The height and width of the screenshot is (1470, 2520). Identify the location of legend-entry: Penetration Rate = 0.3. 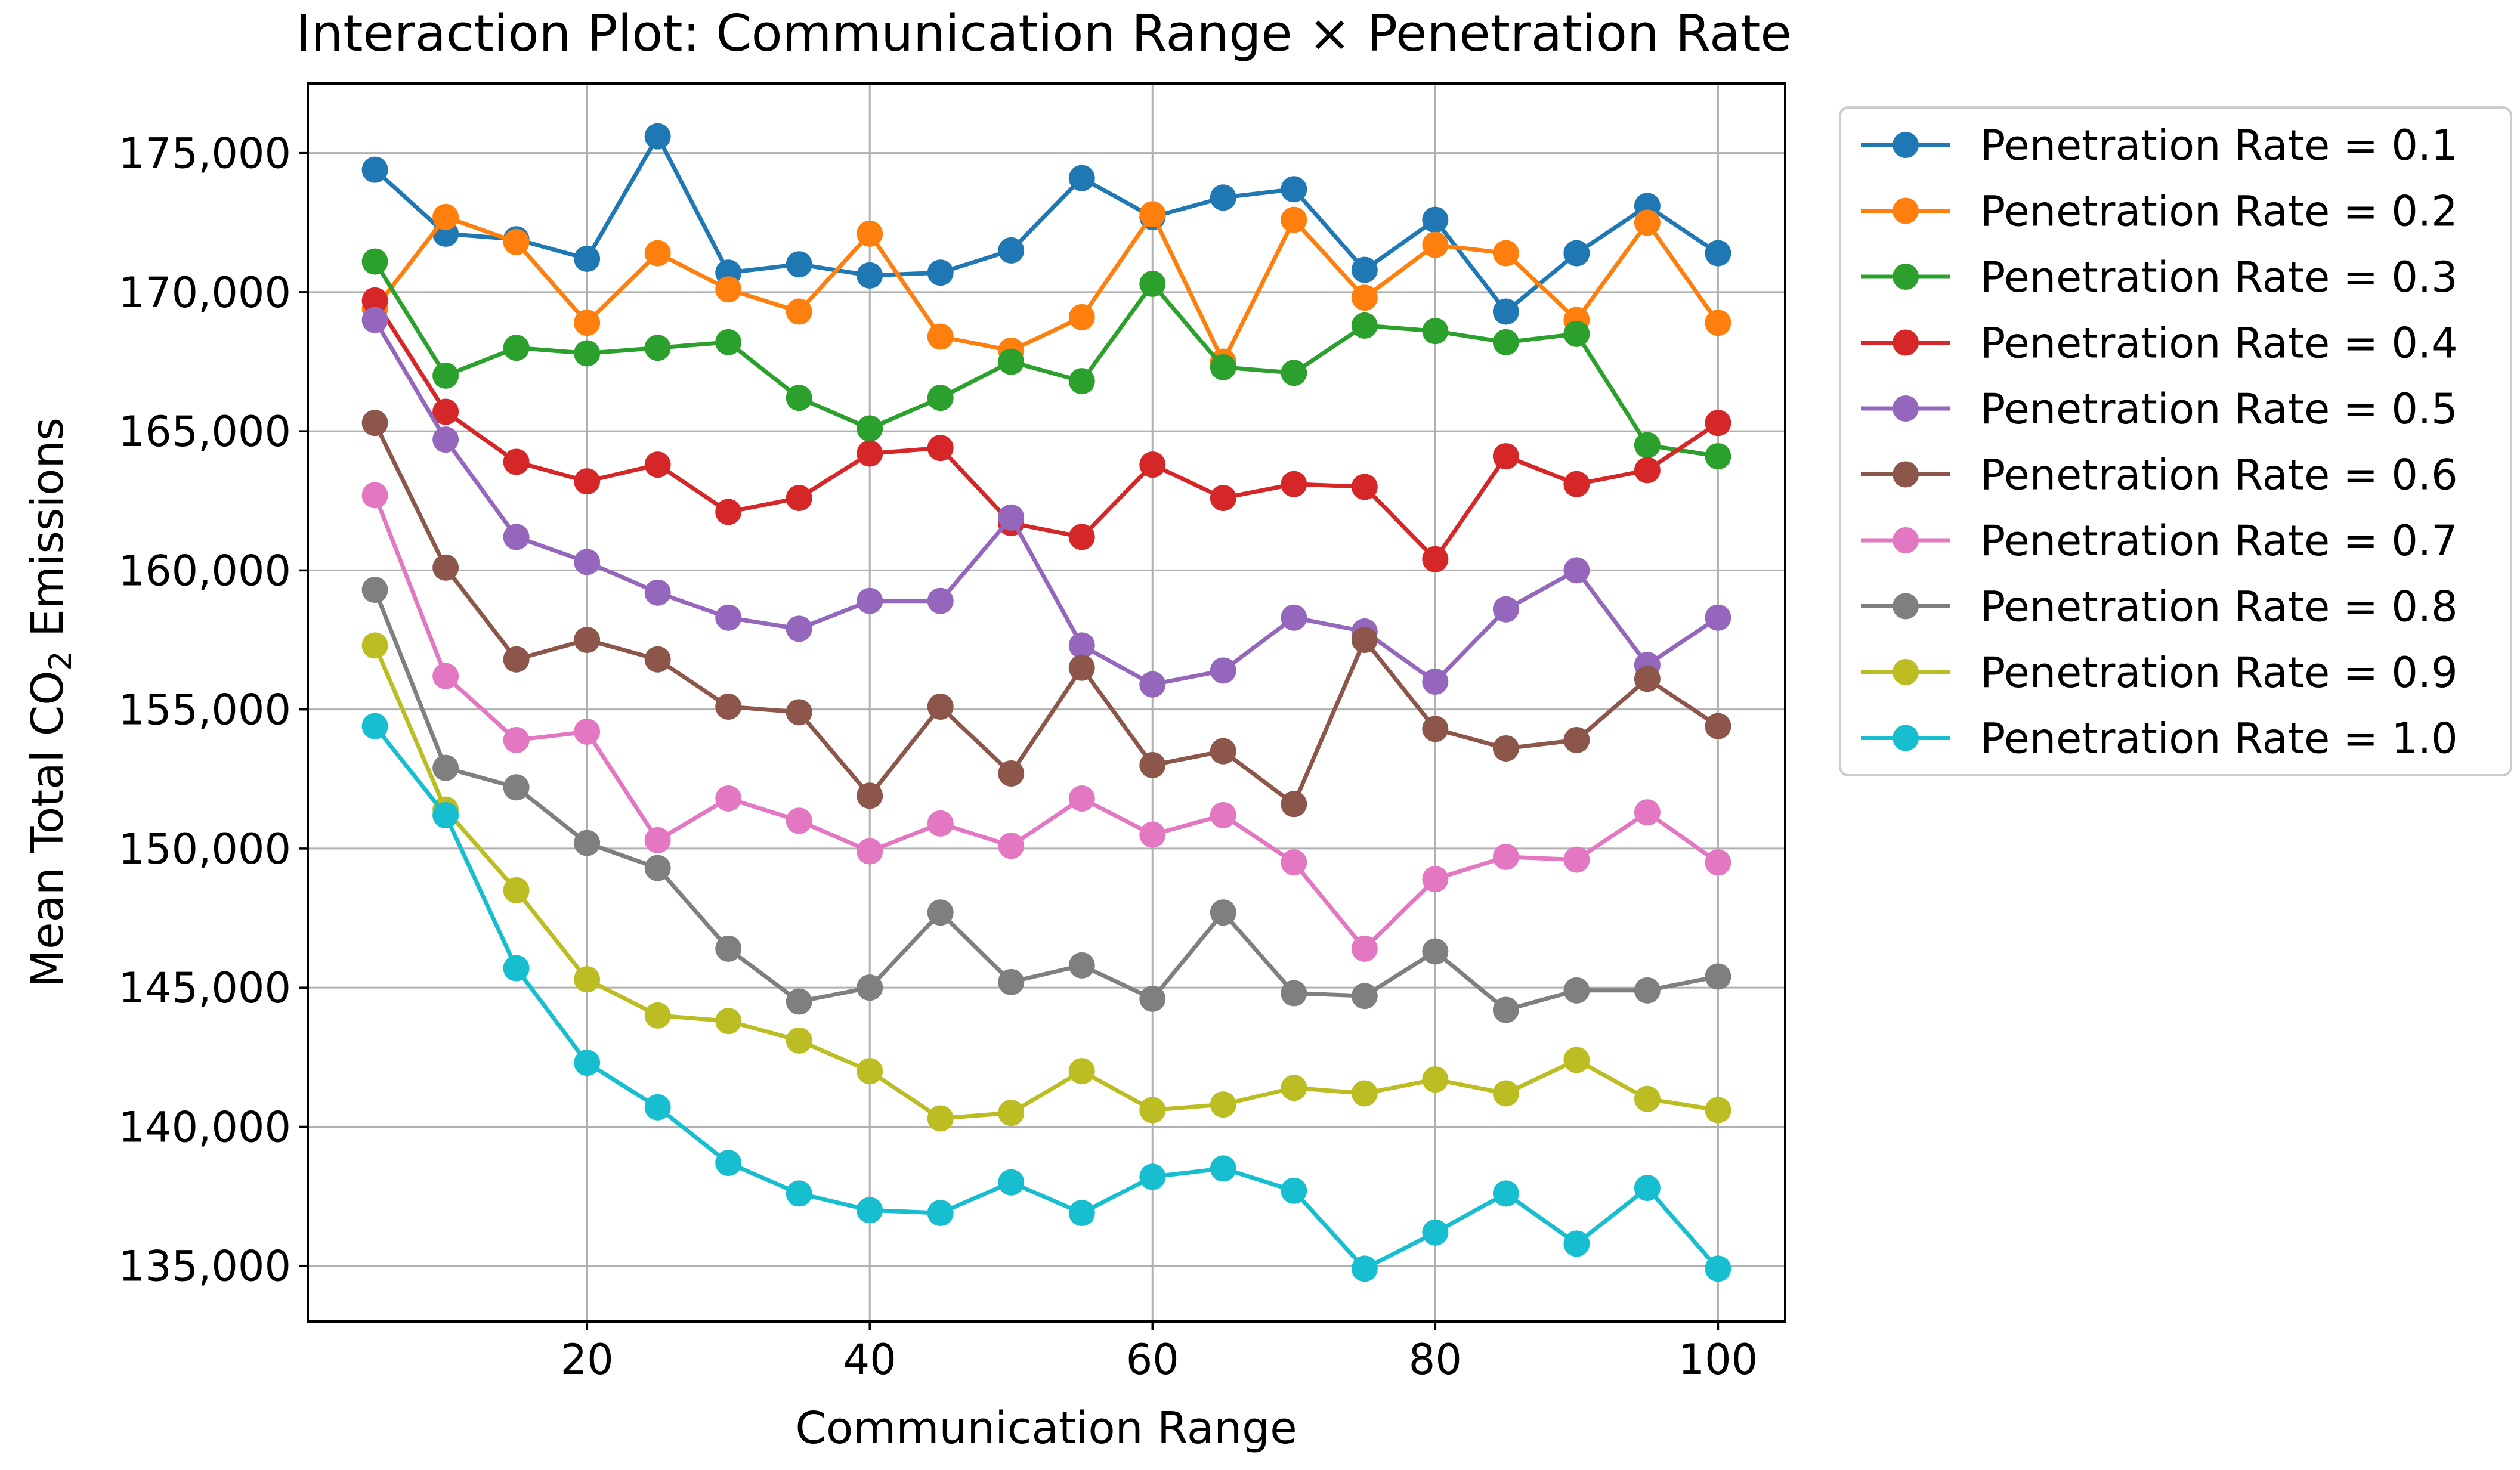
(2159, 277).